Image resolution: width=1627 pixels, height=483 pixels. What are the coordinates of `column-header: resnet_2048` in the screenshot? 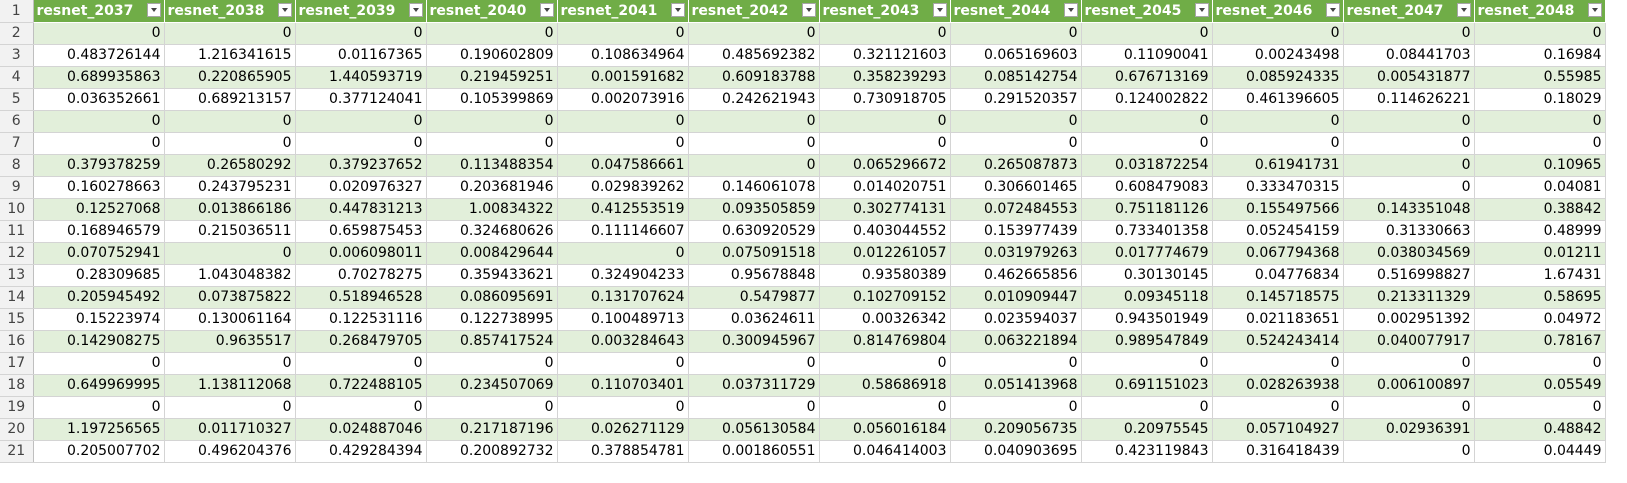 It's located at (1540, 11).